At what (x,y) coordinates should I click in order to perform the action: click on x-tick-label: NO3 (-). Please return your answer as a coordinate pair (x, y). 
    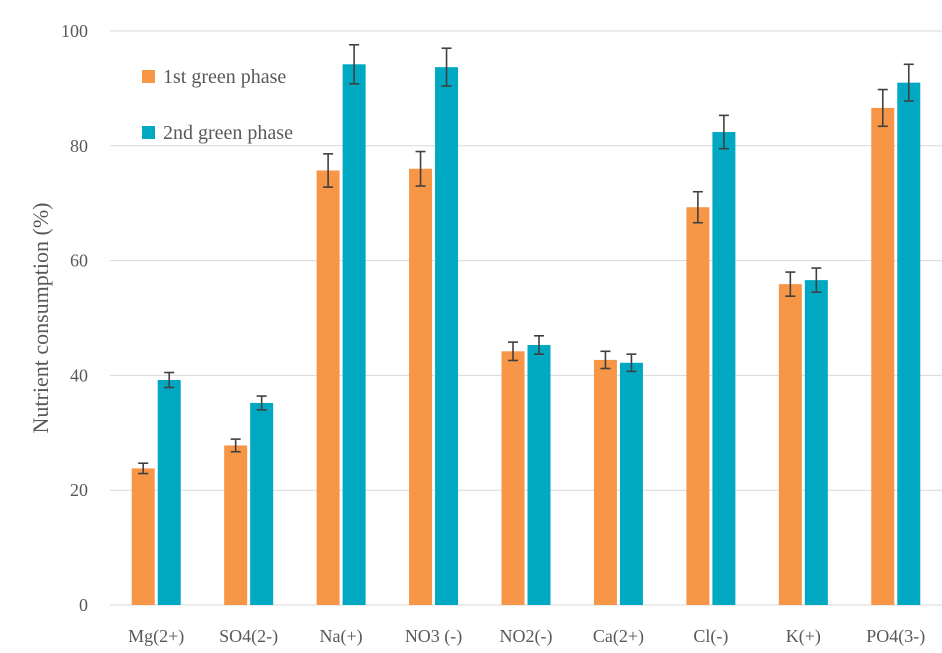
    Looking at the image, I should click on (433, 636).